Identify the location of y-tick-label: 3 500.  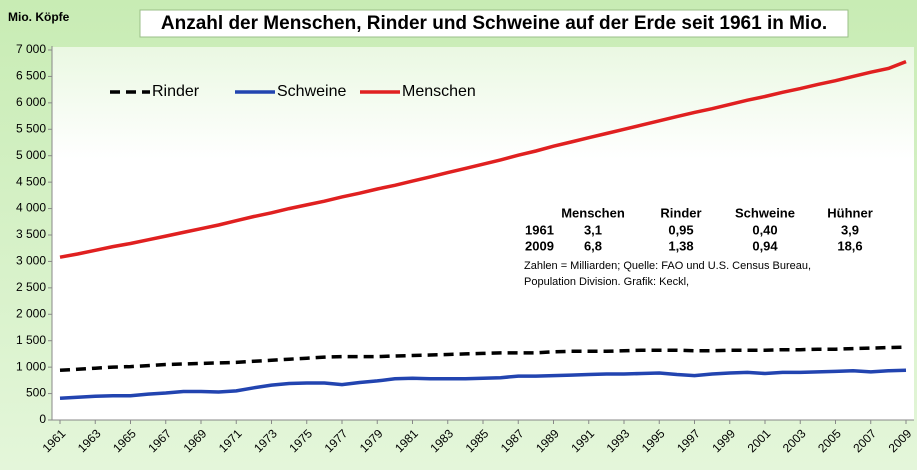
(31, 234).